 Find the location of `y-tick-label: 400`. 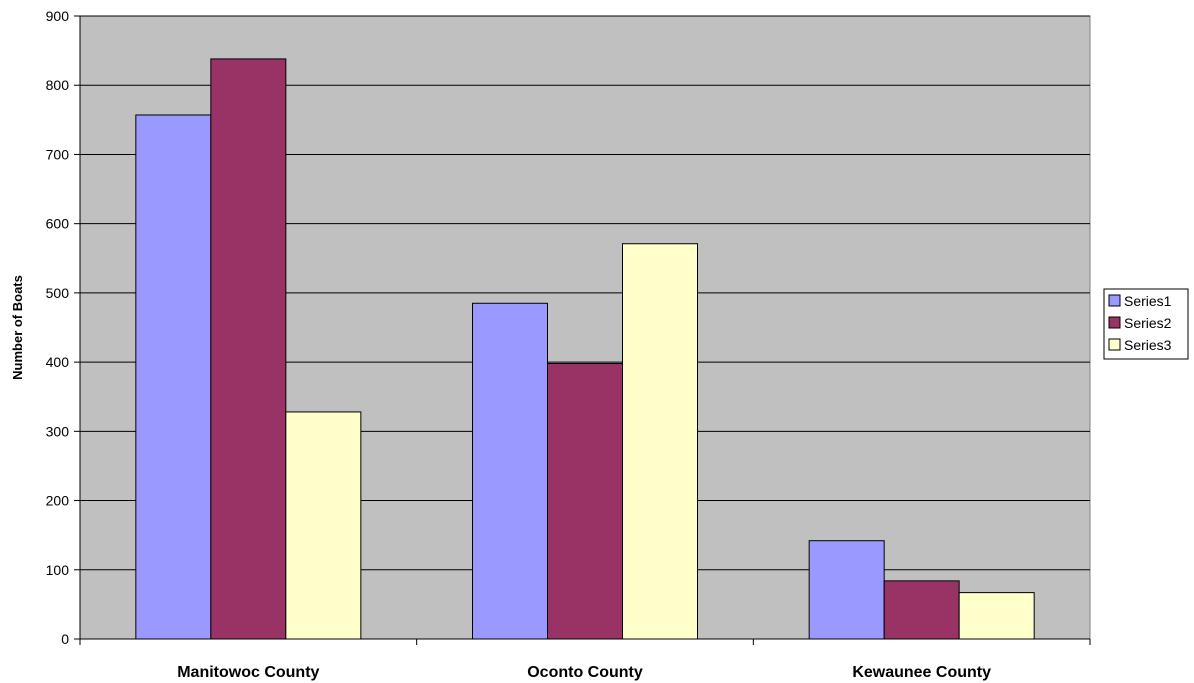

y-tick-label: 400 is located at coordinates (58, 362).